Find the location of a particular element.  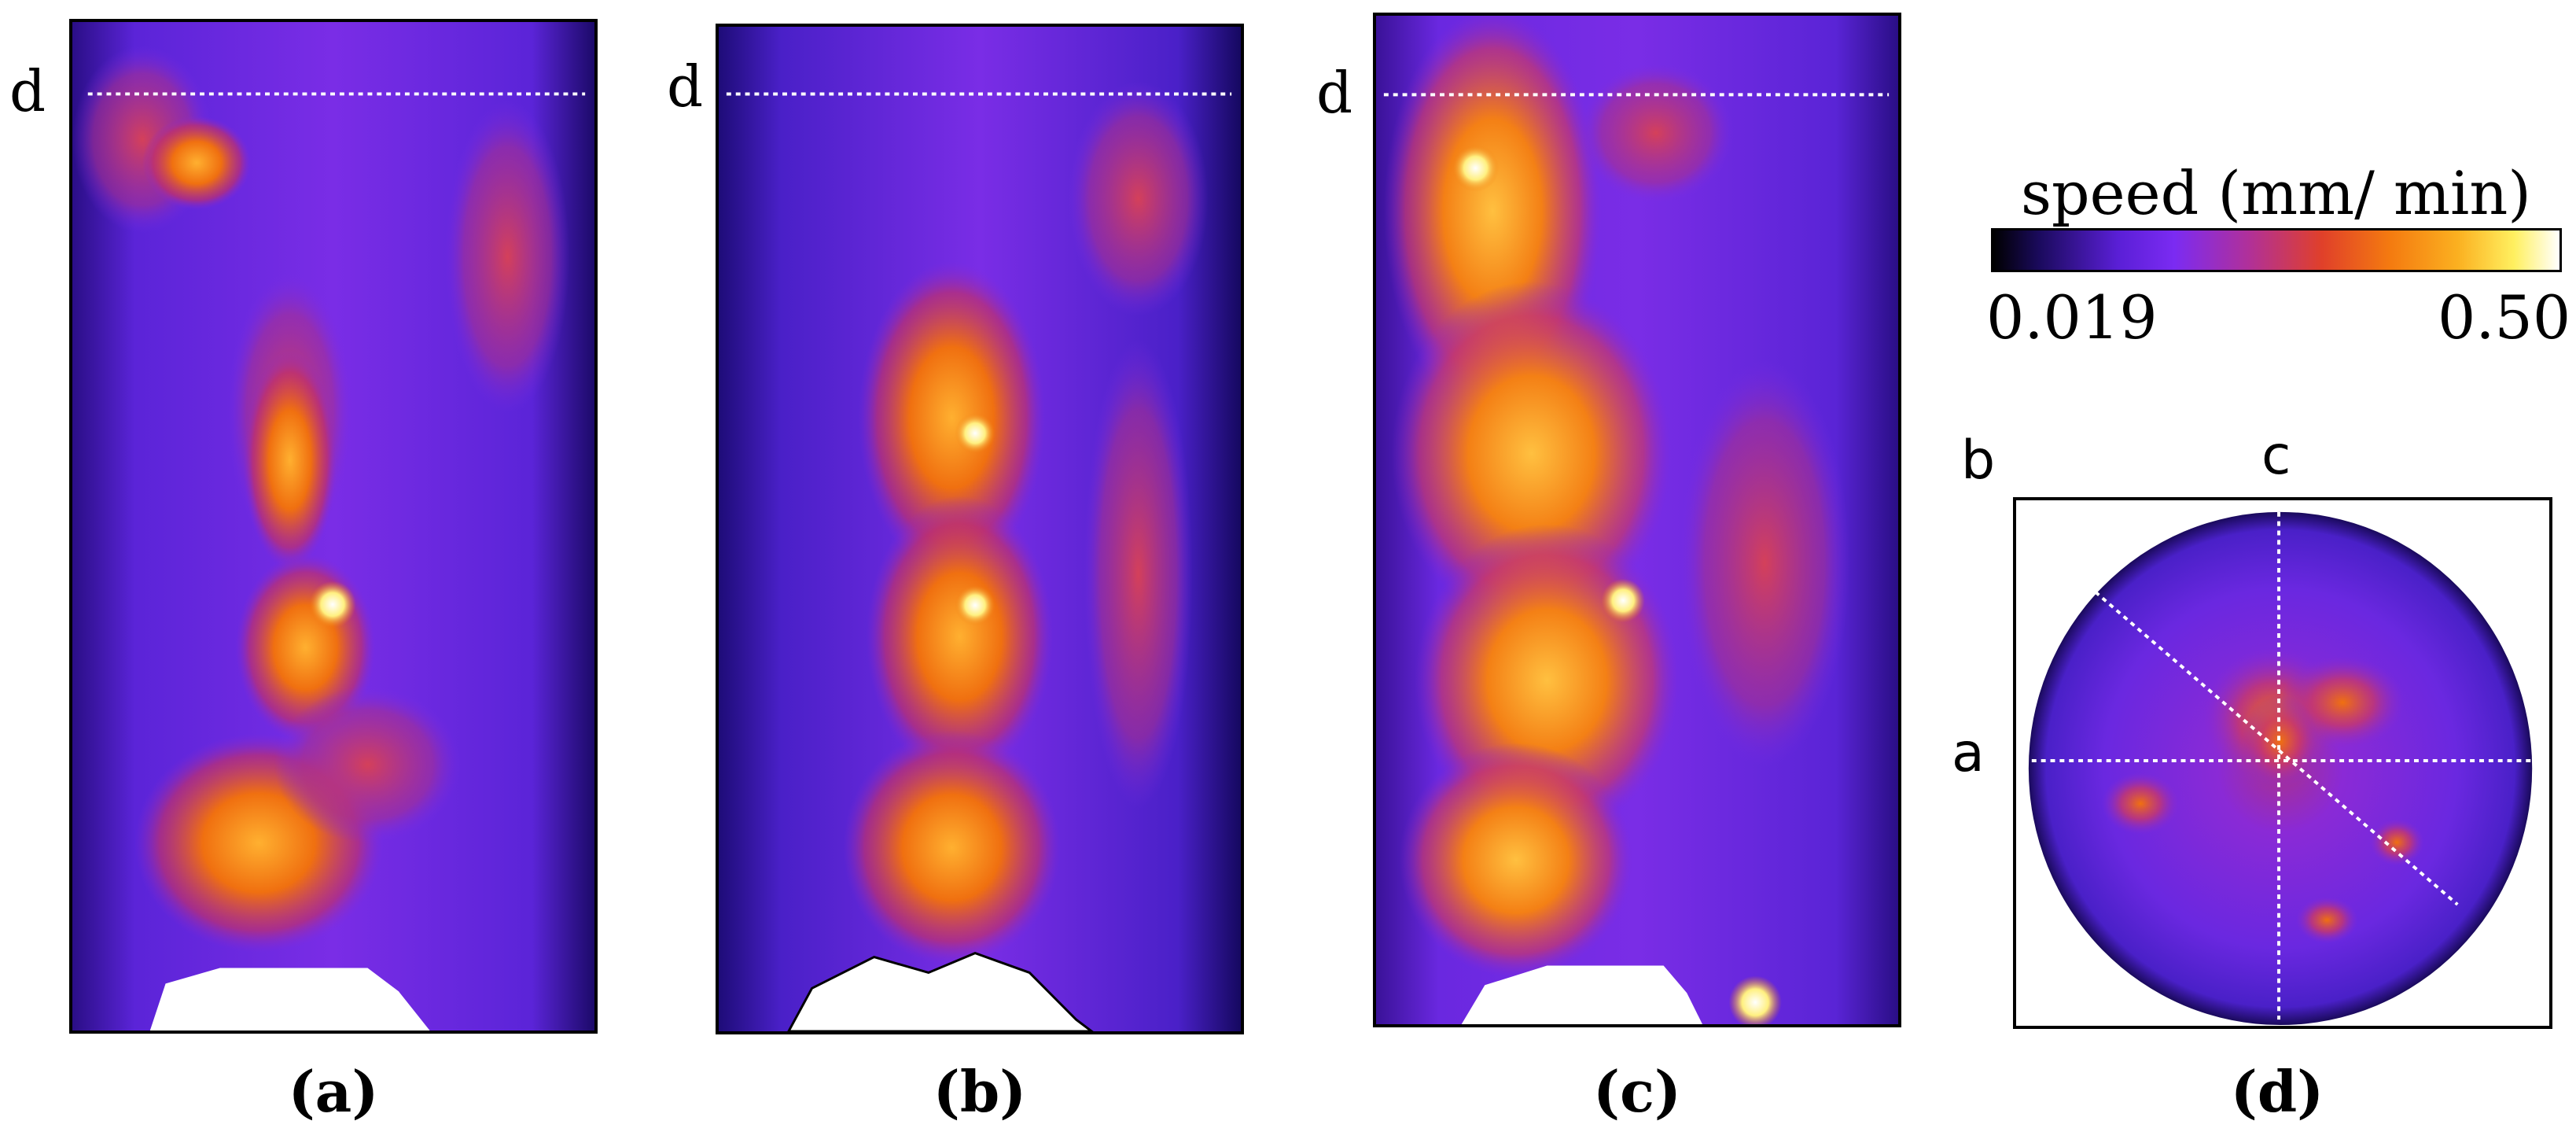

colorbar-max-label: 0.50 is located at coordinates (2505, 317).